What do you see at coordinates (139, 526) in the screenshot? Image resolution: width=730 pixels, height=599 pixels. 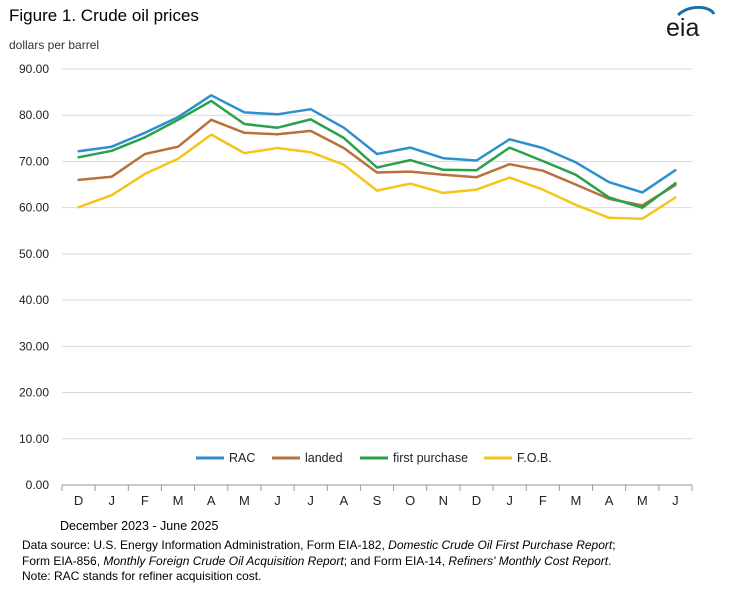 I see `x-axis-title: December 2023 - June 2025` at bounding box center [139, 526].